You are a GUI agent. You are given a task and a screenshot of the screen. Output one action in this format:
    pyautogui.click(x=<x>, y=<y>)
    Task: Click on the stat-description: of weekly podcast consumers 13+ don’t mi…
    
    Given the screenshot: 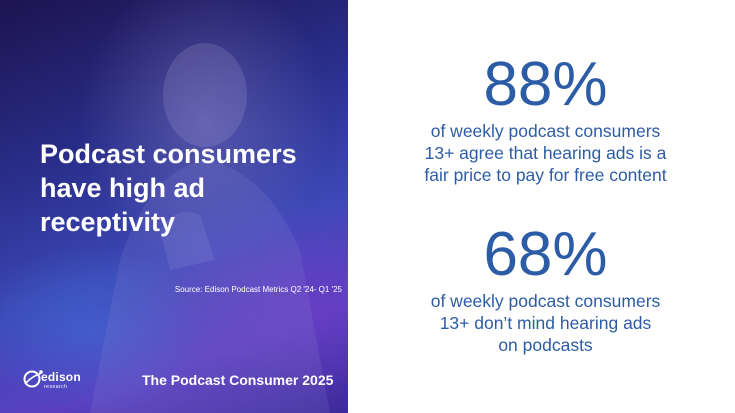 What is the action you would take?
    pyautogui.click(x=545, y=323)
    